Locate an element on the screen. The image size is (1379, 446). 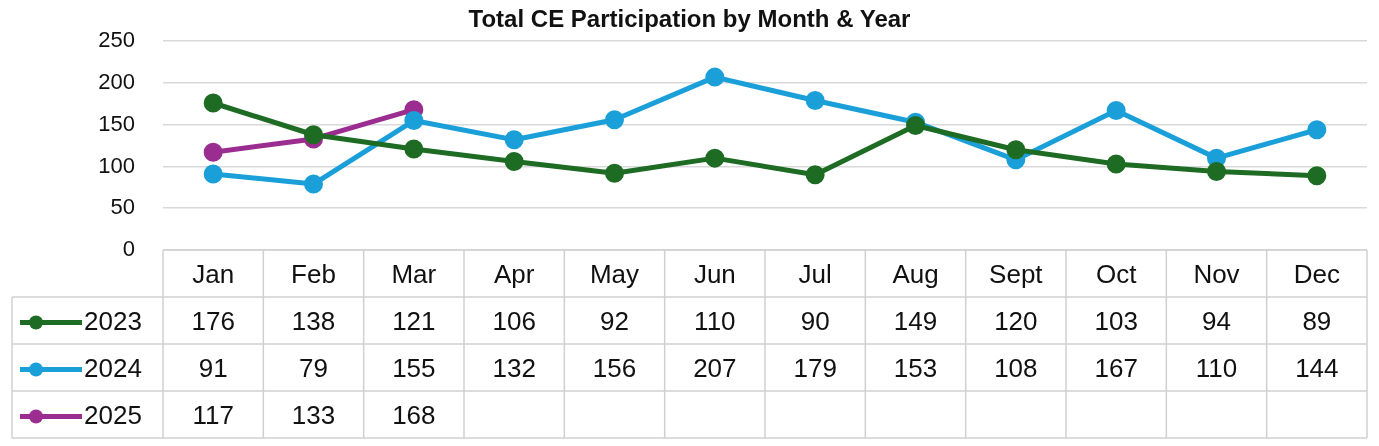
legend-label: 2025 is located at coordinates (113, 414).